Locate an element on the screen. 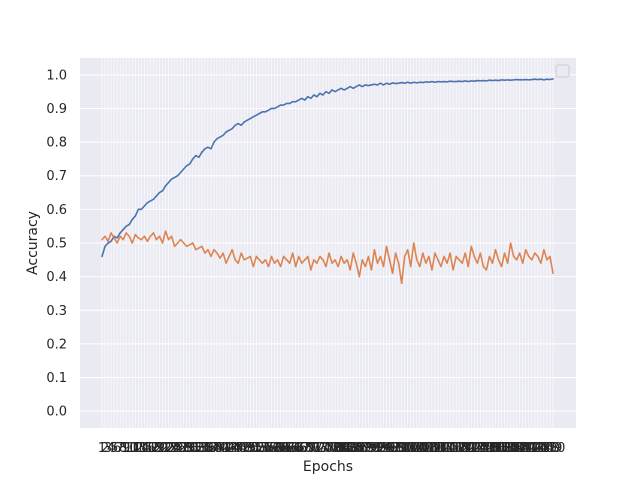  x-tick-label: 60 is located at coordinates (280, 448).